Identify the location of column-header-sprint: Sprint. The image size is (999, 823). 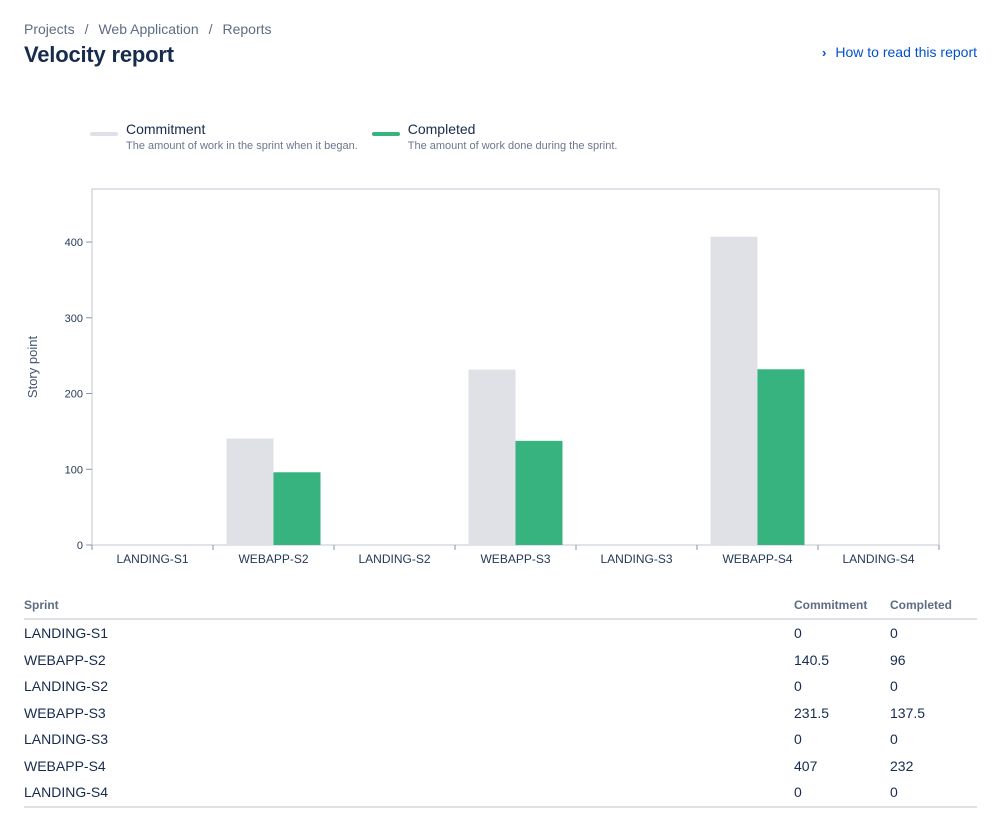
(409, 608).